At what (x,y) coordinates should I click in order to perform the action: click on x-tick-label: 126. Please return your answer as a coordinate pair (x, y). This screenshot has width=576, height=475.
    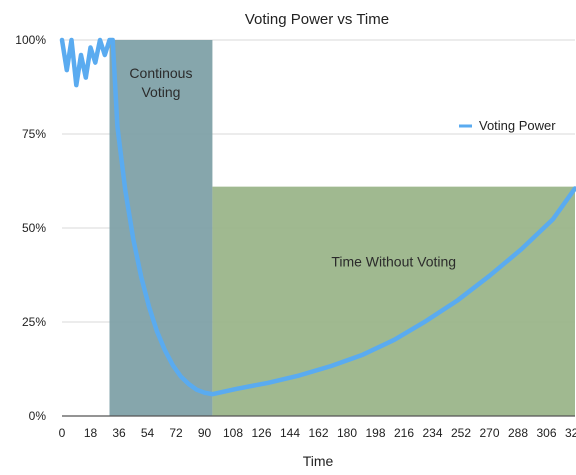
    Looking at the image, I should click on (261, 433).